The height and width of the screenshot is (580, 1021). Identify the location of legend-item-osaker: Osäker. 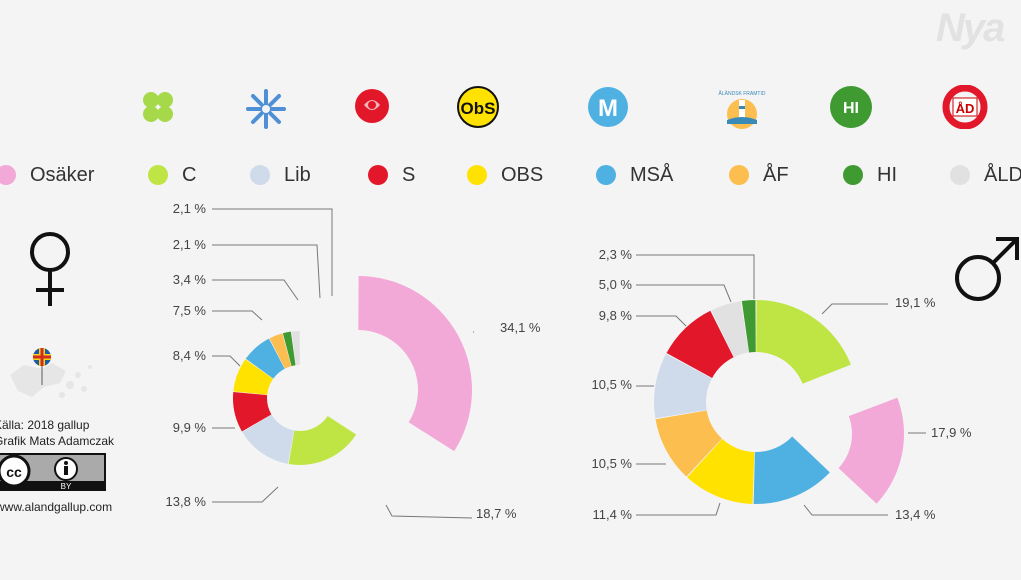
(47, 175).